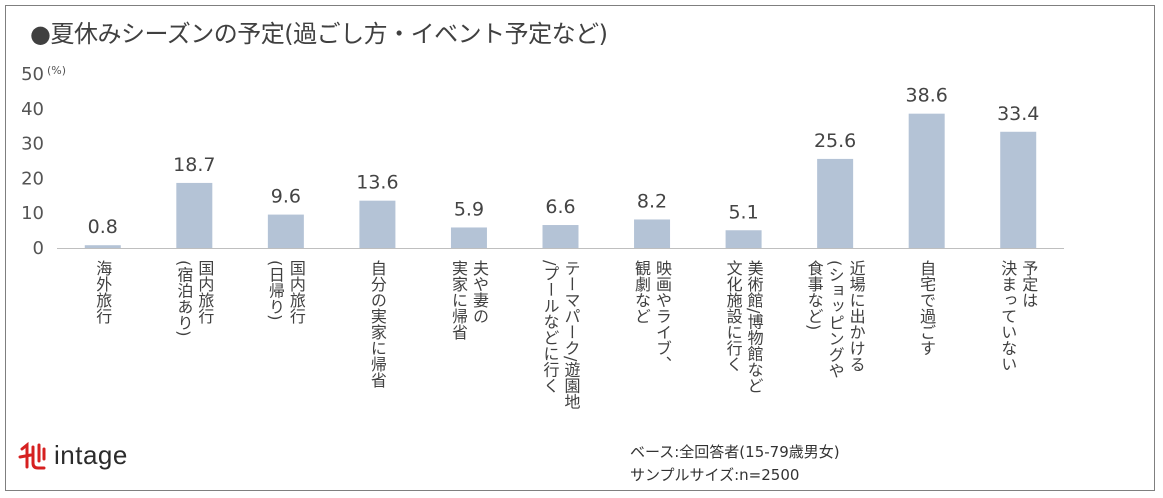 The height and width of the screenshot is (498, 1163). I want to click on data-label: 18.7, so click(194, 165).